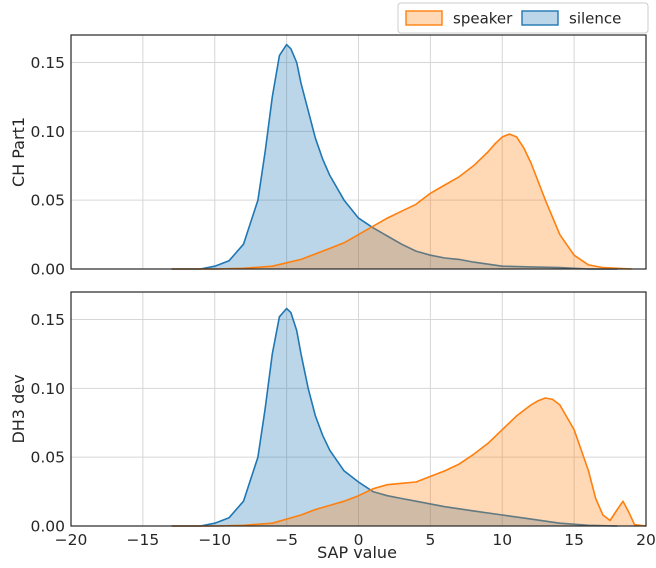  Describe the element at coordinates (540, 18) in the screenshot. I see `legend-swatch-silence` at that location.